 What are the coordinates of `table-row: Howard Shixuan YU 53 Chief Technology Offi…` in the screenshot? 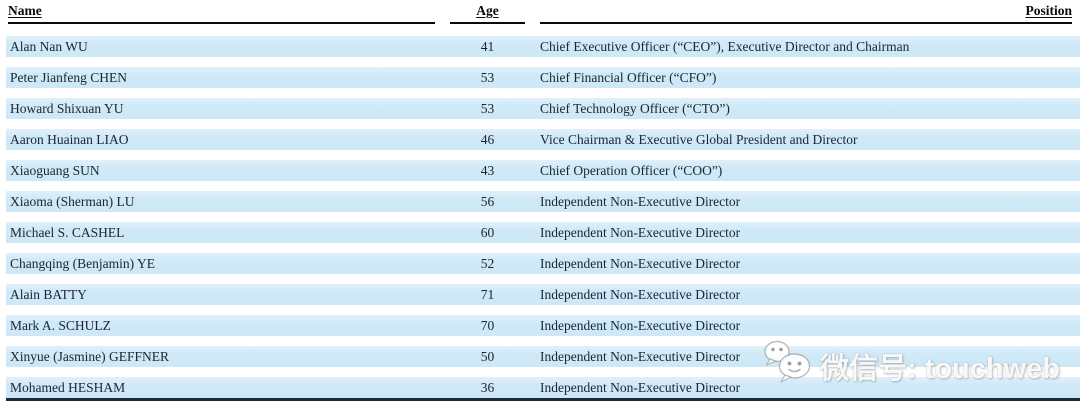 It's located at (543, 108).